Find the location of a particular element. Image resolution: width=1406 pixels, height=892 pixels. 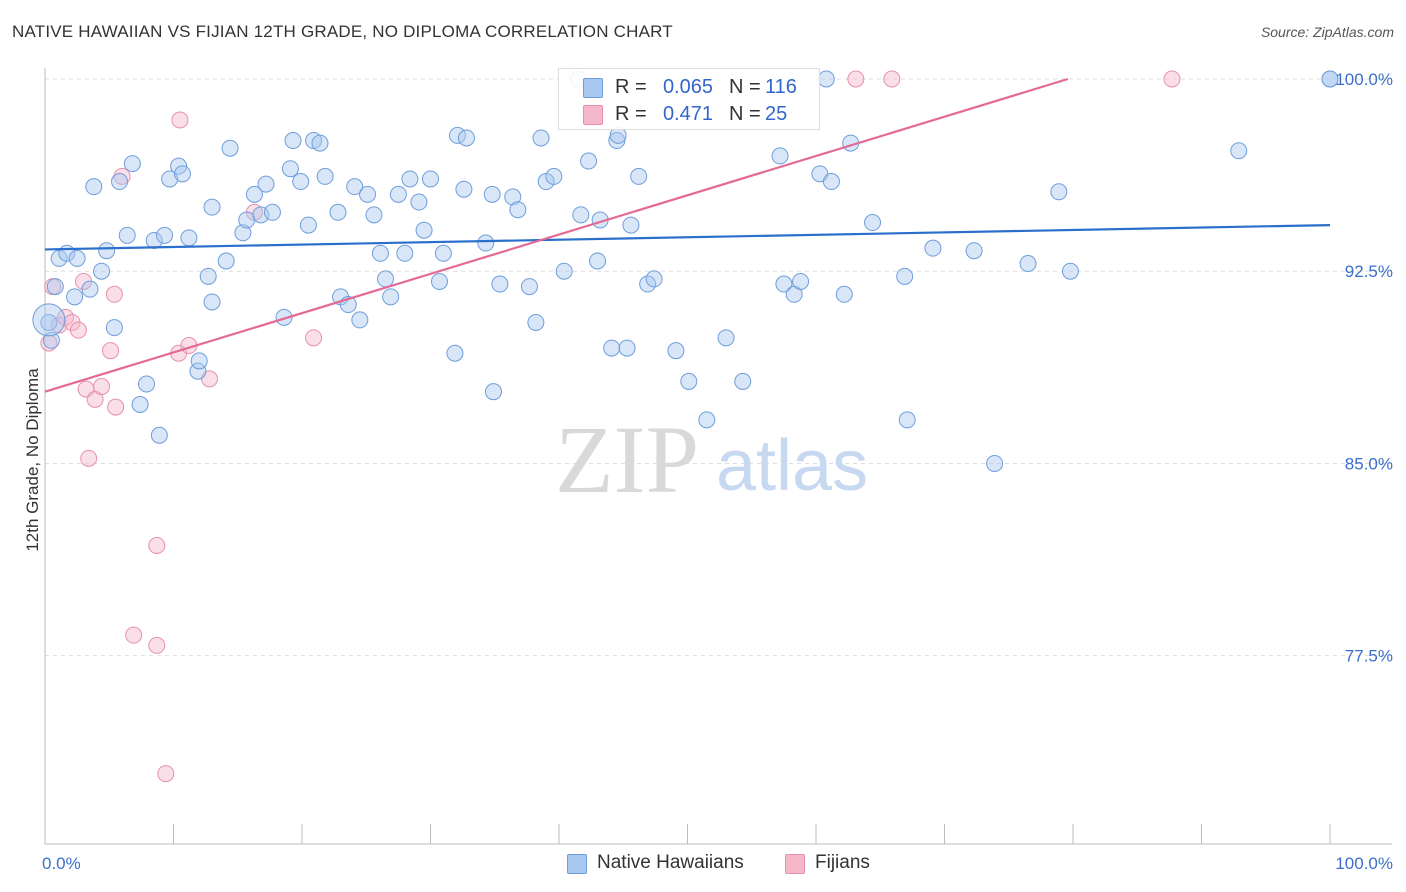

y-tick-label: 85.0% is located at coordinates (1369, 463).